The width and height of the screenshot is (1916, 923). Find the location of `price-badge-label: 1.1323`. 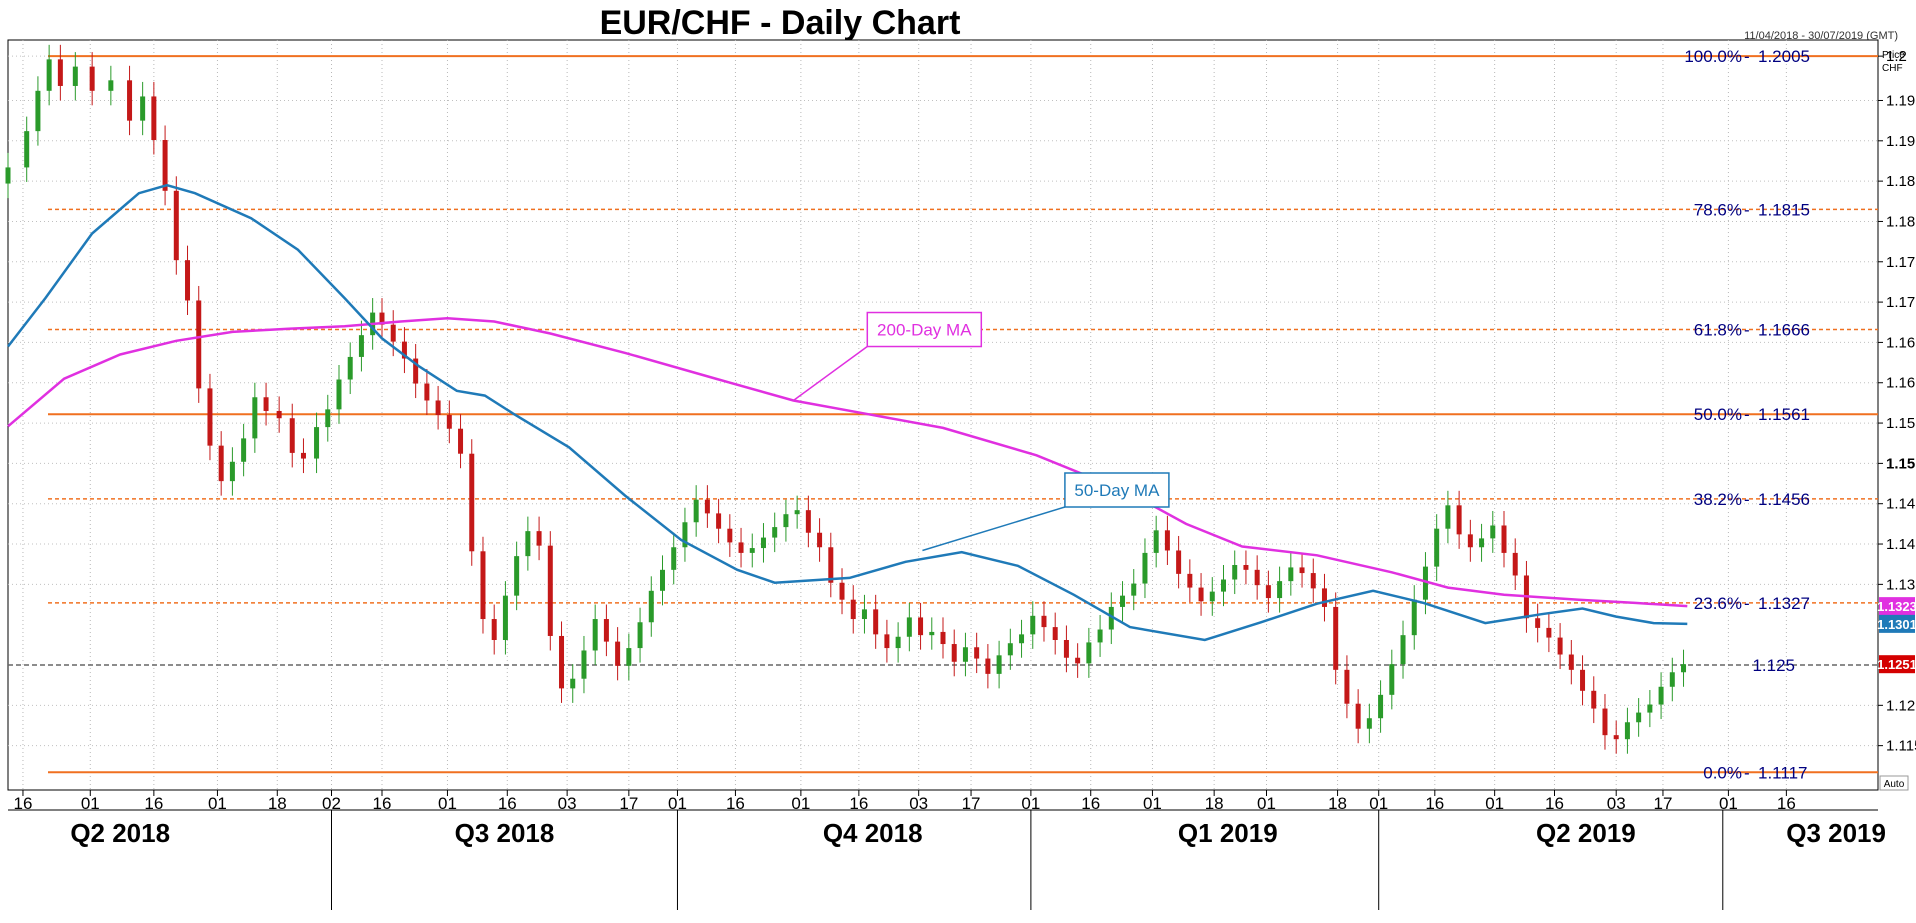

price-badge-label: 1.1323 is located at coordinates (1896, 606).